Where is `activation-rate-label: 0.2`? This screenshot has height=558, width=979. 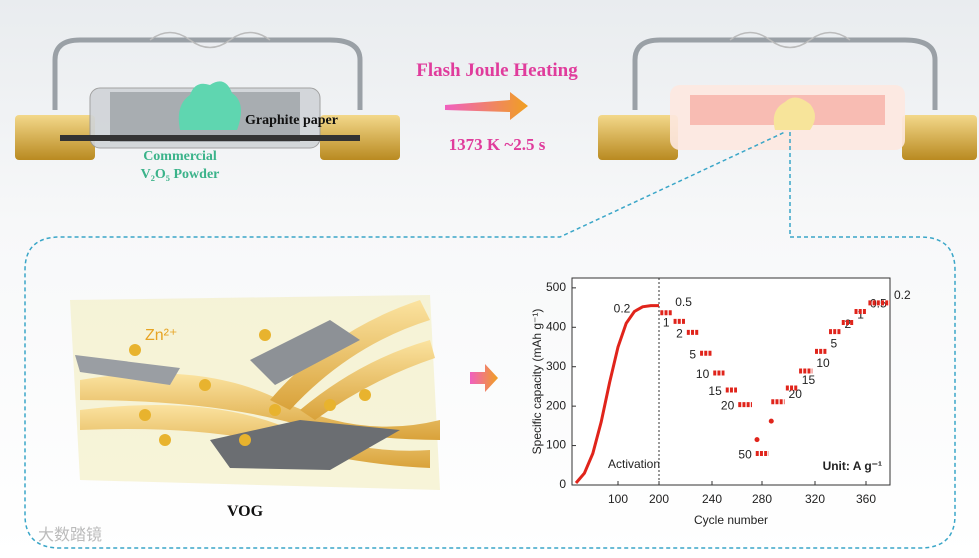
activation-rate-label: 0.2 is located at coordinates (622, 309).